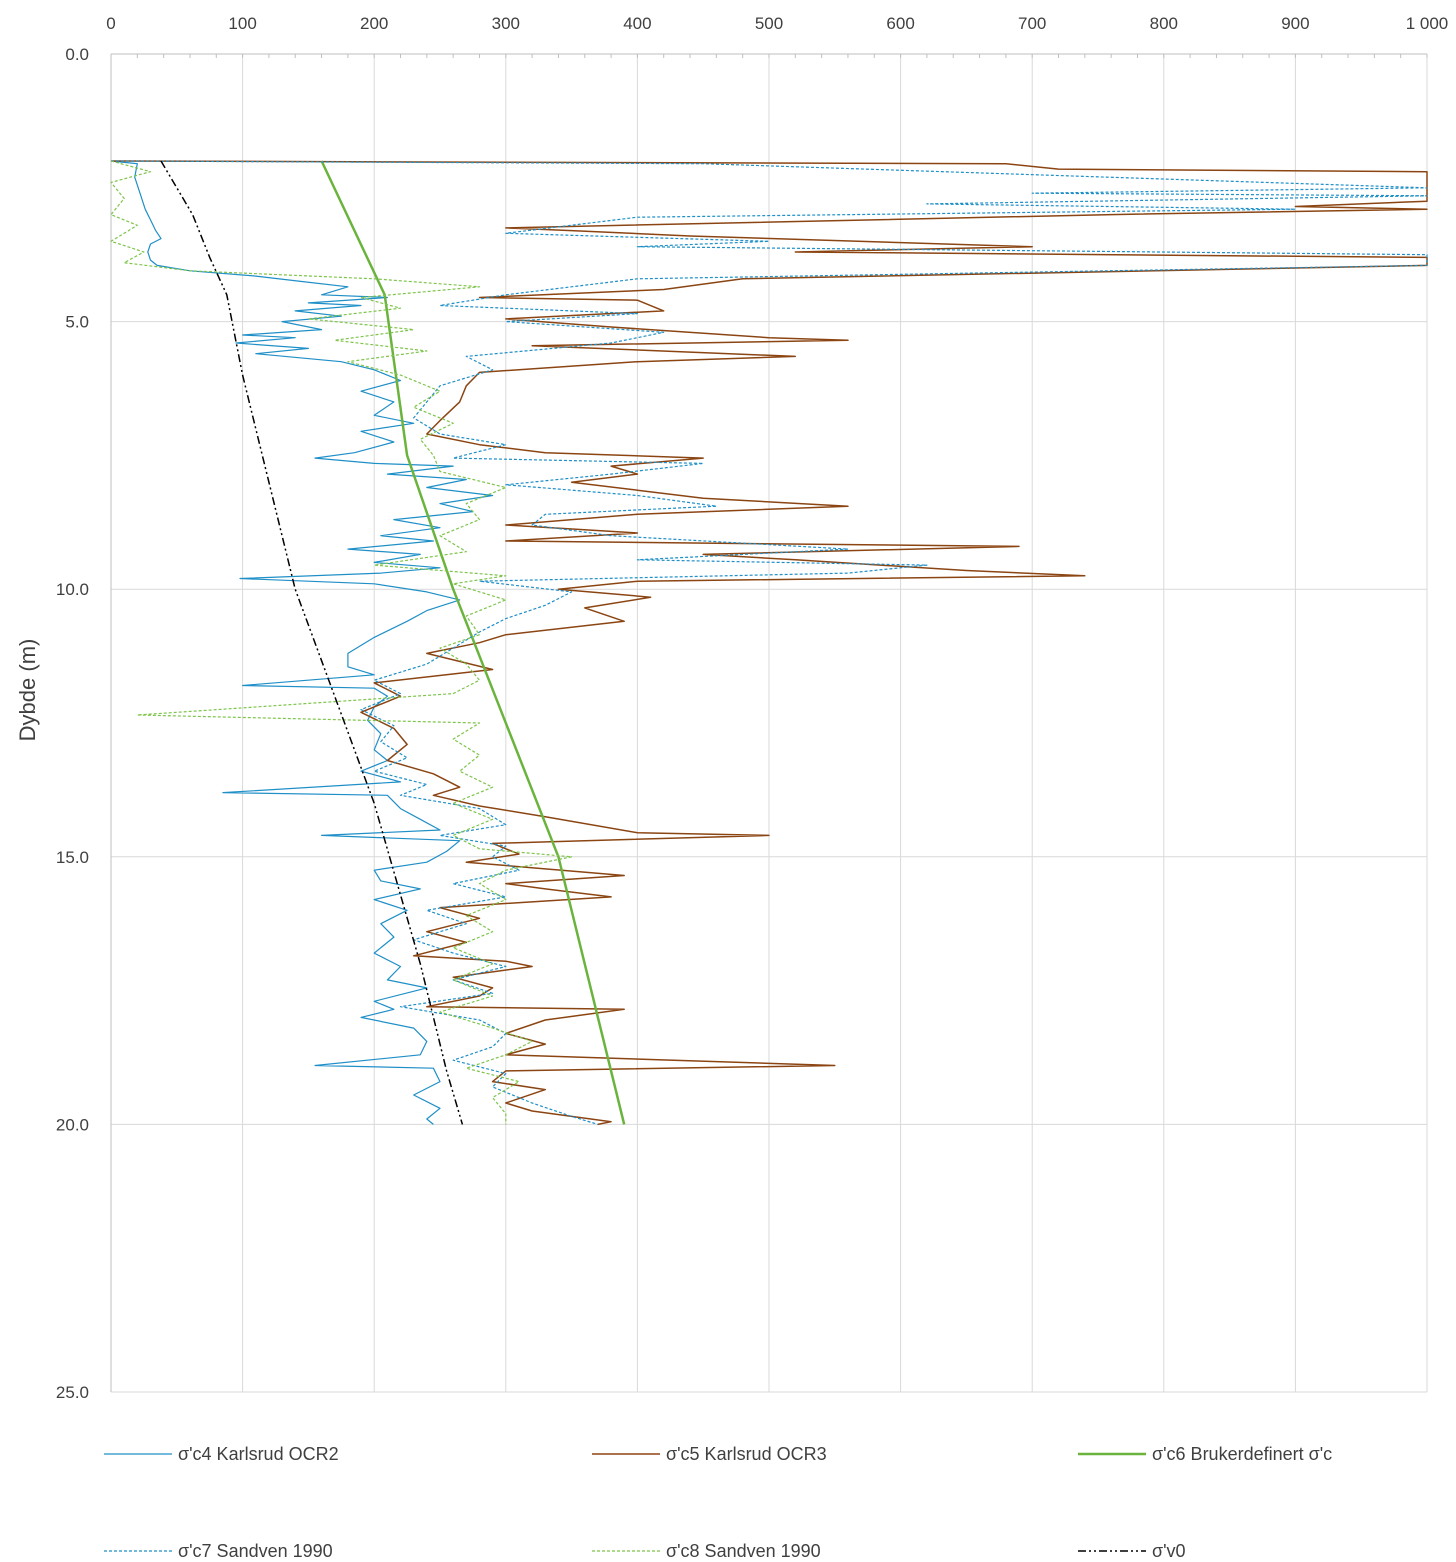 Image resolution: width=1456 pixels, height=1562 pixels. I want to click on x-tick-label: 0, so click(110, 23).